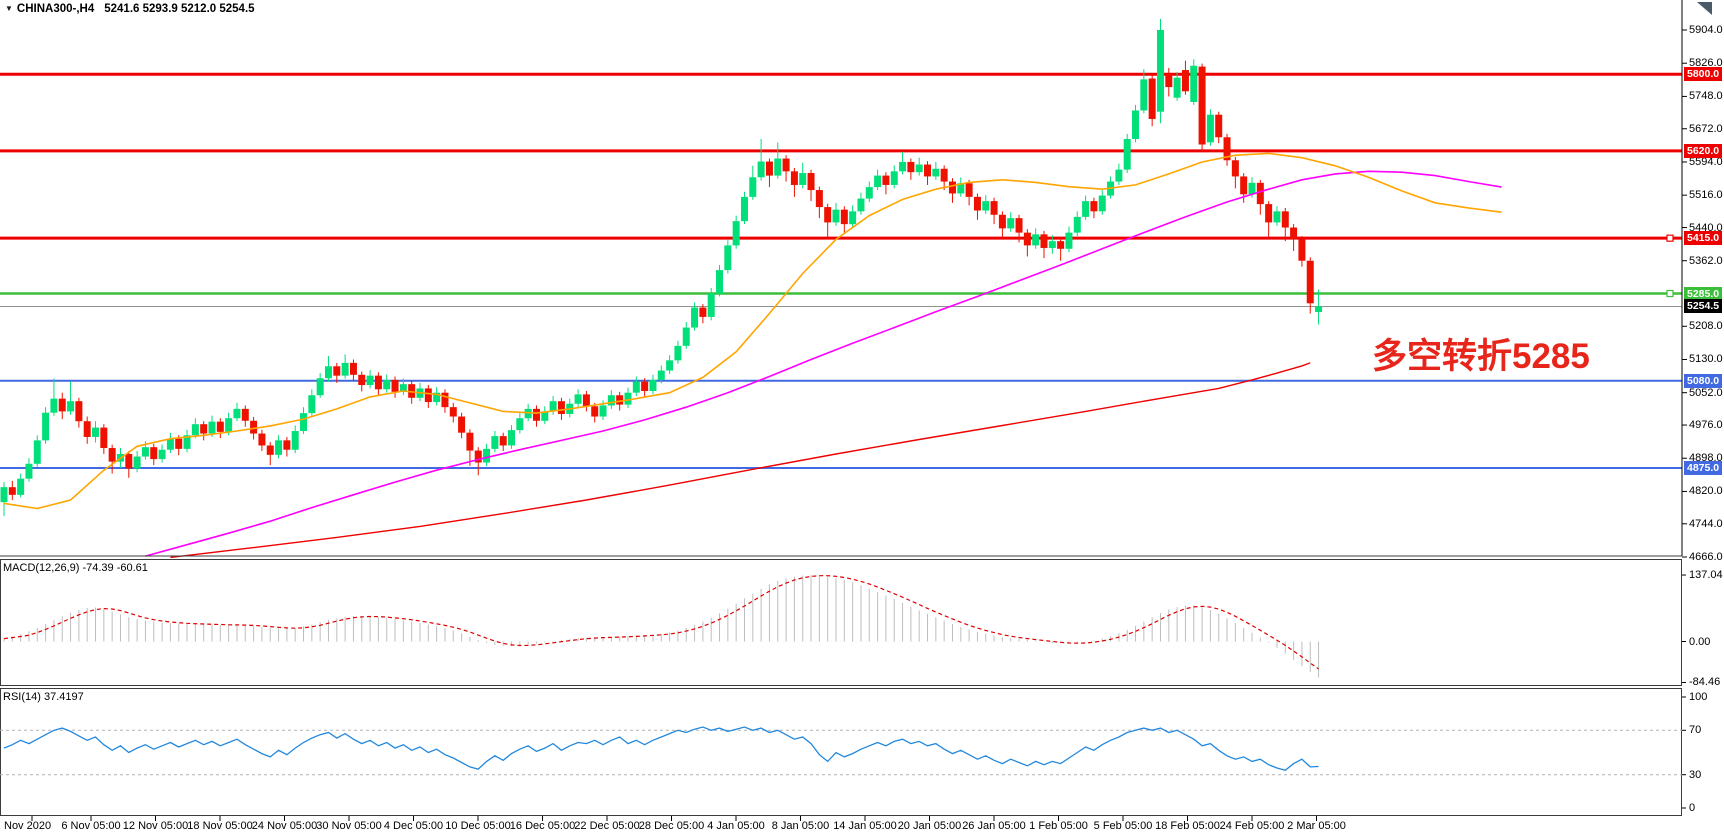 This screenshot has height=836, width=1724. I want to click on time-tick-label: 24 Nov 05:00, so click(284, 826).